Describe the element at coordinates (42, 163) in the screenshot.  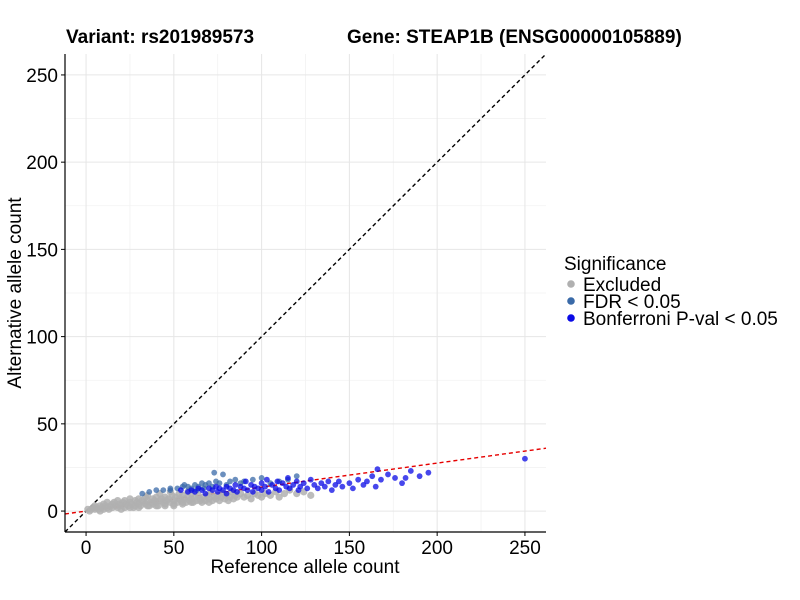
I see `y-tick-label: 200` at that location.